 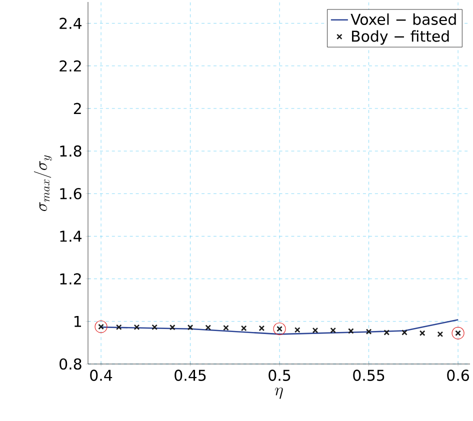 I want to click on y-tick-label: 1.8, so click(x=71, y=151).